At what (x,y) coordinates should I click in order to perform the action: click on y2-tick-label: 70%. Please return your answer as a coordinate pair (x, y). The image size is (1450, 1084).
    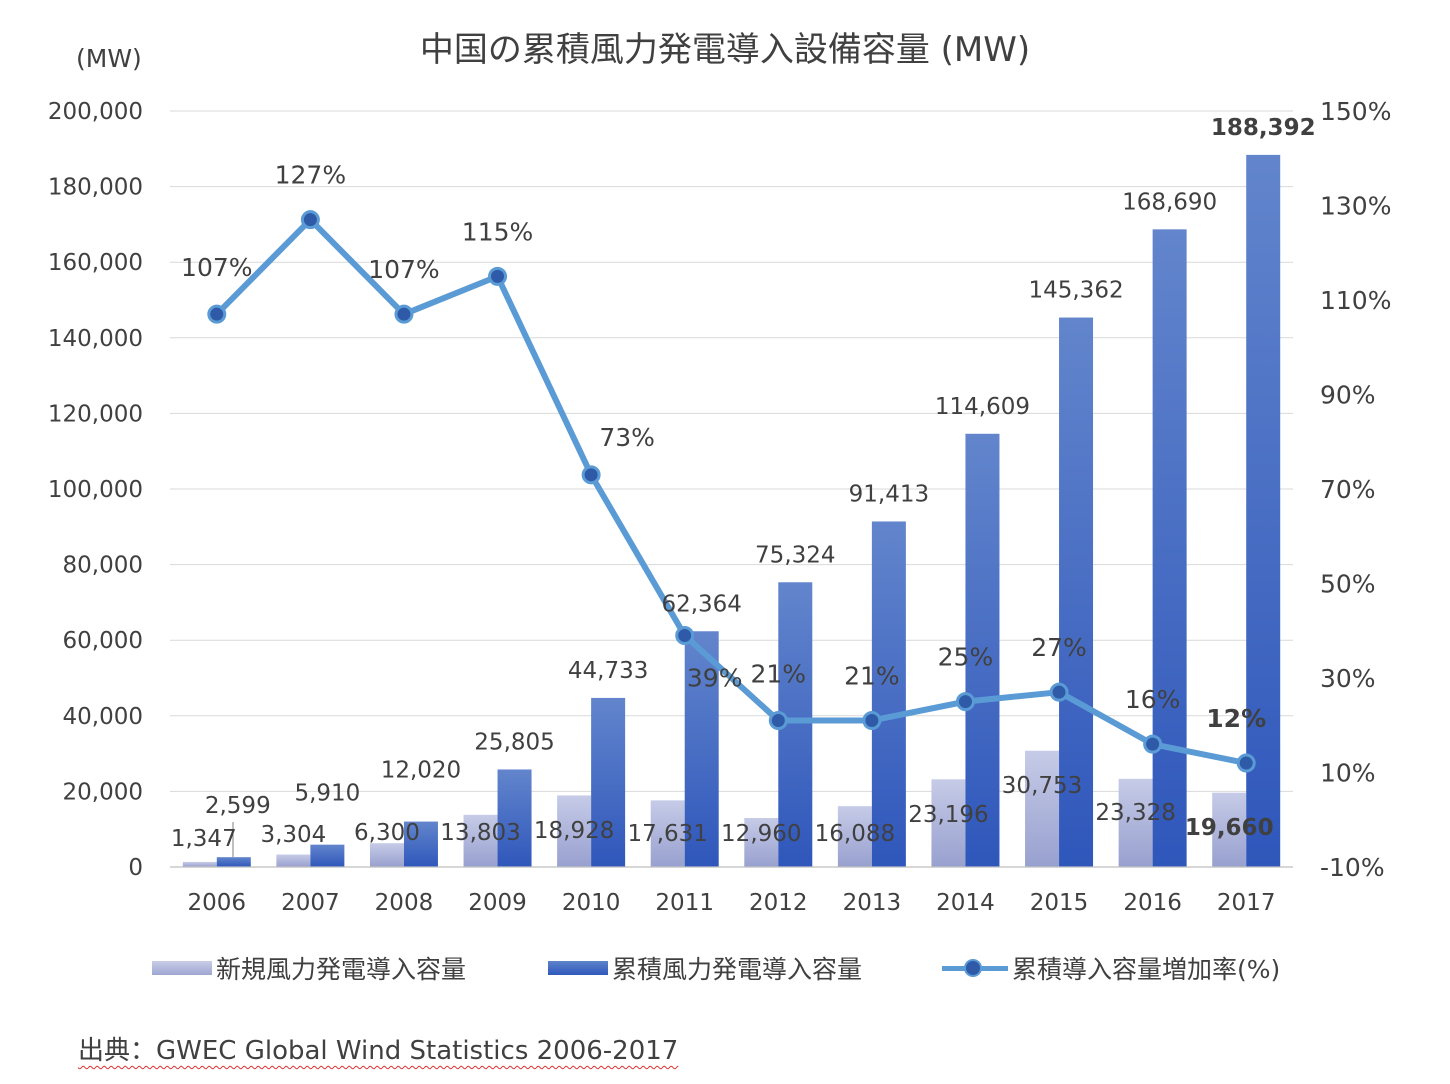
    Looking at the image, I should click on (1348, 489).